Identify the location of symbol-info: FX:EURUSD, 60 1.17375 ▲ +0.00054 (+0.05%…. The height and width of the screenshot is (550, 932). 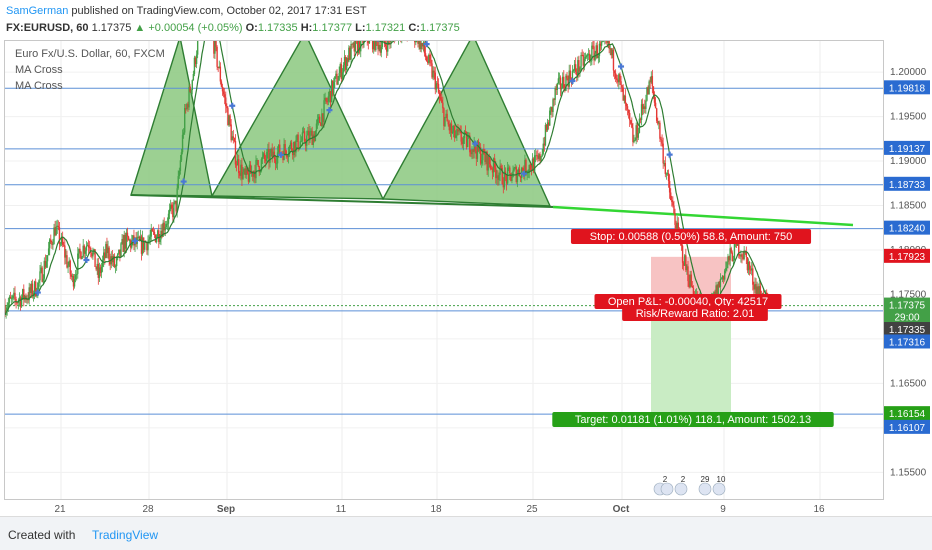
(233, 28).